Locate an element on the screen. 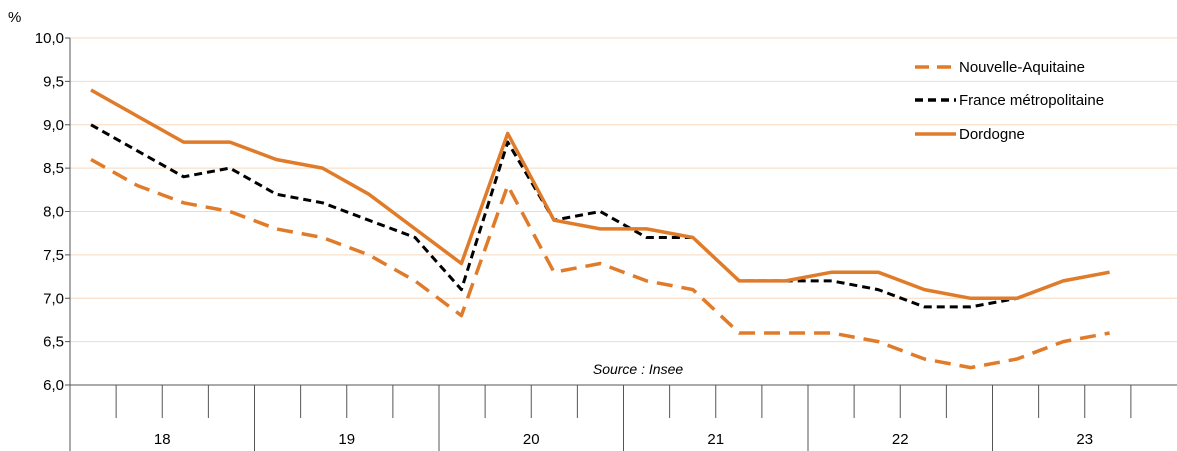 The height and width of the screenshot is (451, 1177). y-tick-label: 8,5 is located at coordinates (53, 168).